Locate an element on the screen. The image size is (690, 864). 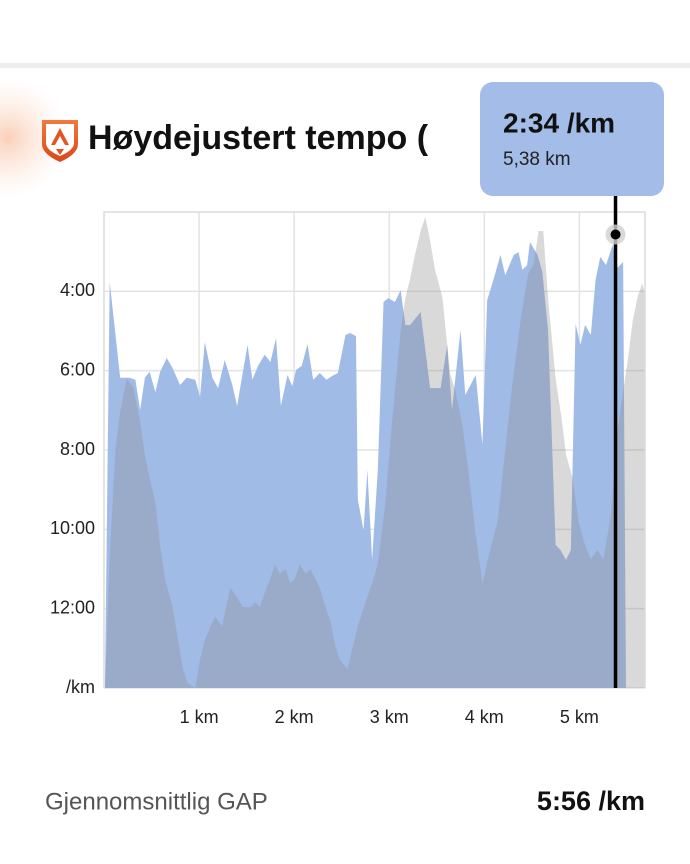
cursor-dot is located at coordinates (615, 234).